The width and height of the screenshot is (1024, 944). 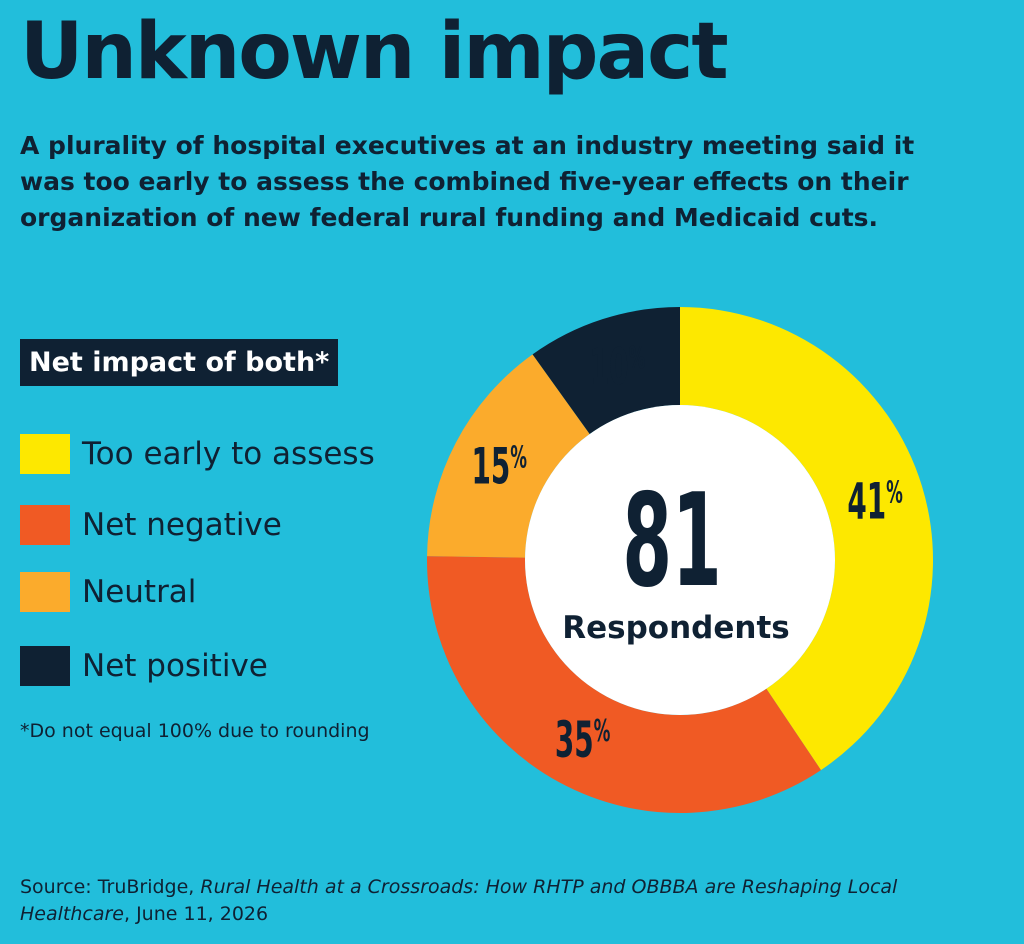 What do you see at coordinates (110, 887) in the screenshot?
I see `source-prefix: Source: TruBridge,` at bounding box center [110, 887].